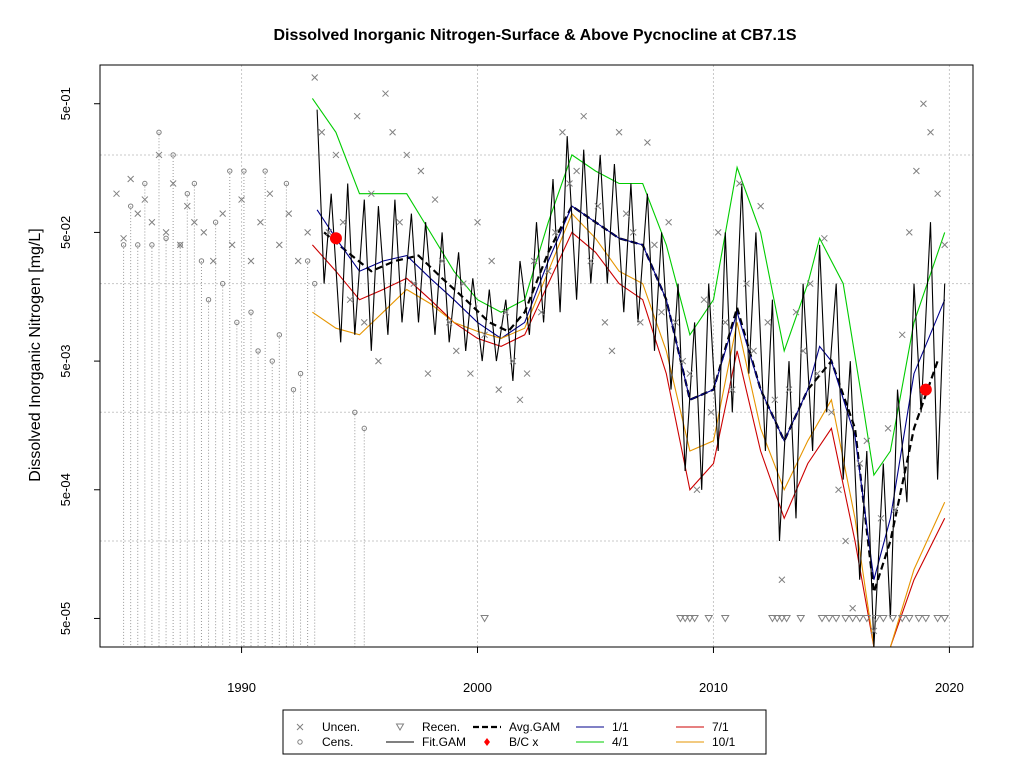 Image resolution: width=1024 pixels, height=768 pixels. I want to click on legend-symbol-censored, so click(300, 742).